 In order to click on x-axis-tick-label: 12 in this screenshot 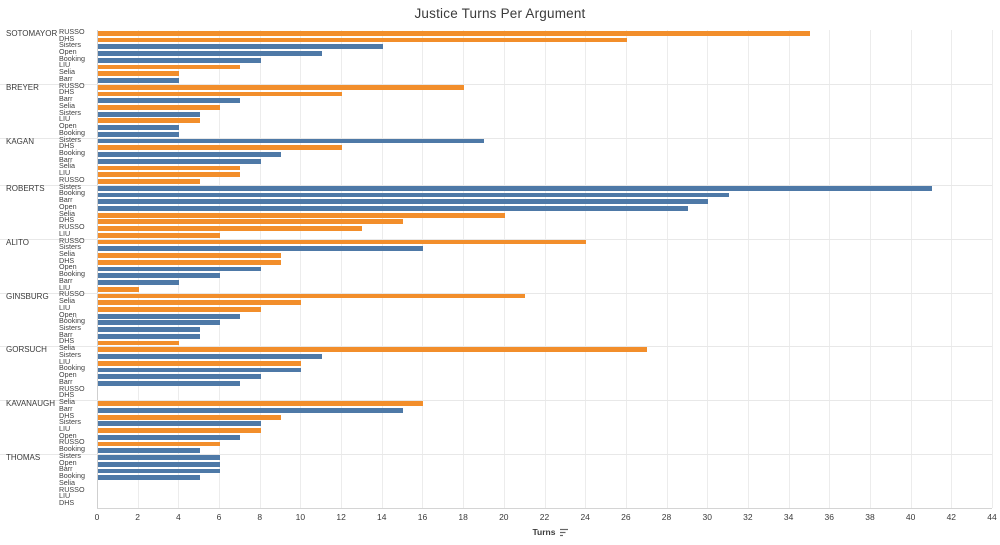, I will do `click(341, 517)`.